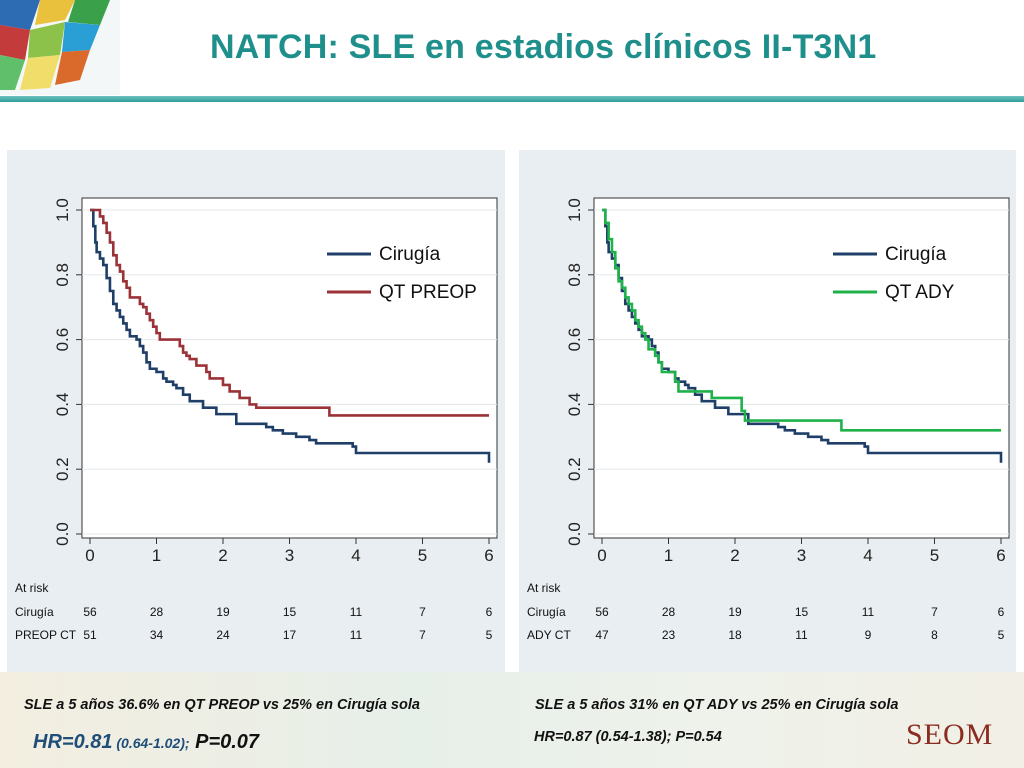 The width and height of the screenshot is (1024, 768). I want to click on legend-label: QT ADY, so click(920, 292).